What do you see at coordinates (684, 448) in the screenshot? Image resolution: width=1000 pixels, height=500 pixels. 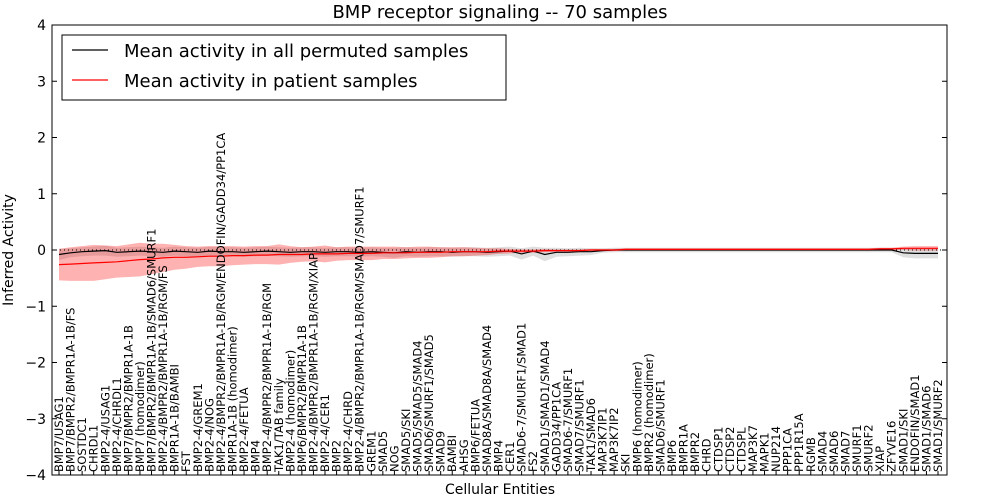 I see `x-tick-label: BMPR1A` at bounding box center [684, 448].